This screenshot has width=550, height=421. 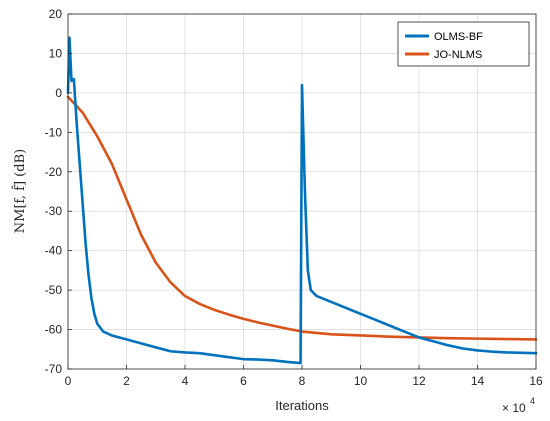 I want to click on x-axis-multiplier-exponent: 4, so click(x=532, y=401).